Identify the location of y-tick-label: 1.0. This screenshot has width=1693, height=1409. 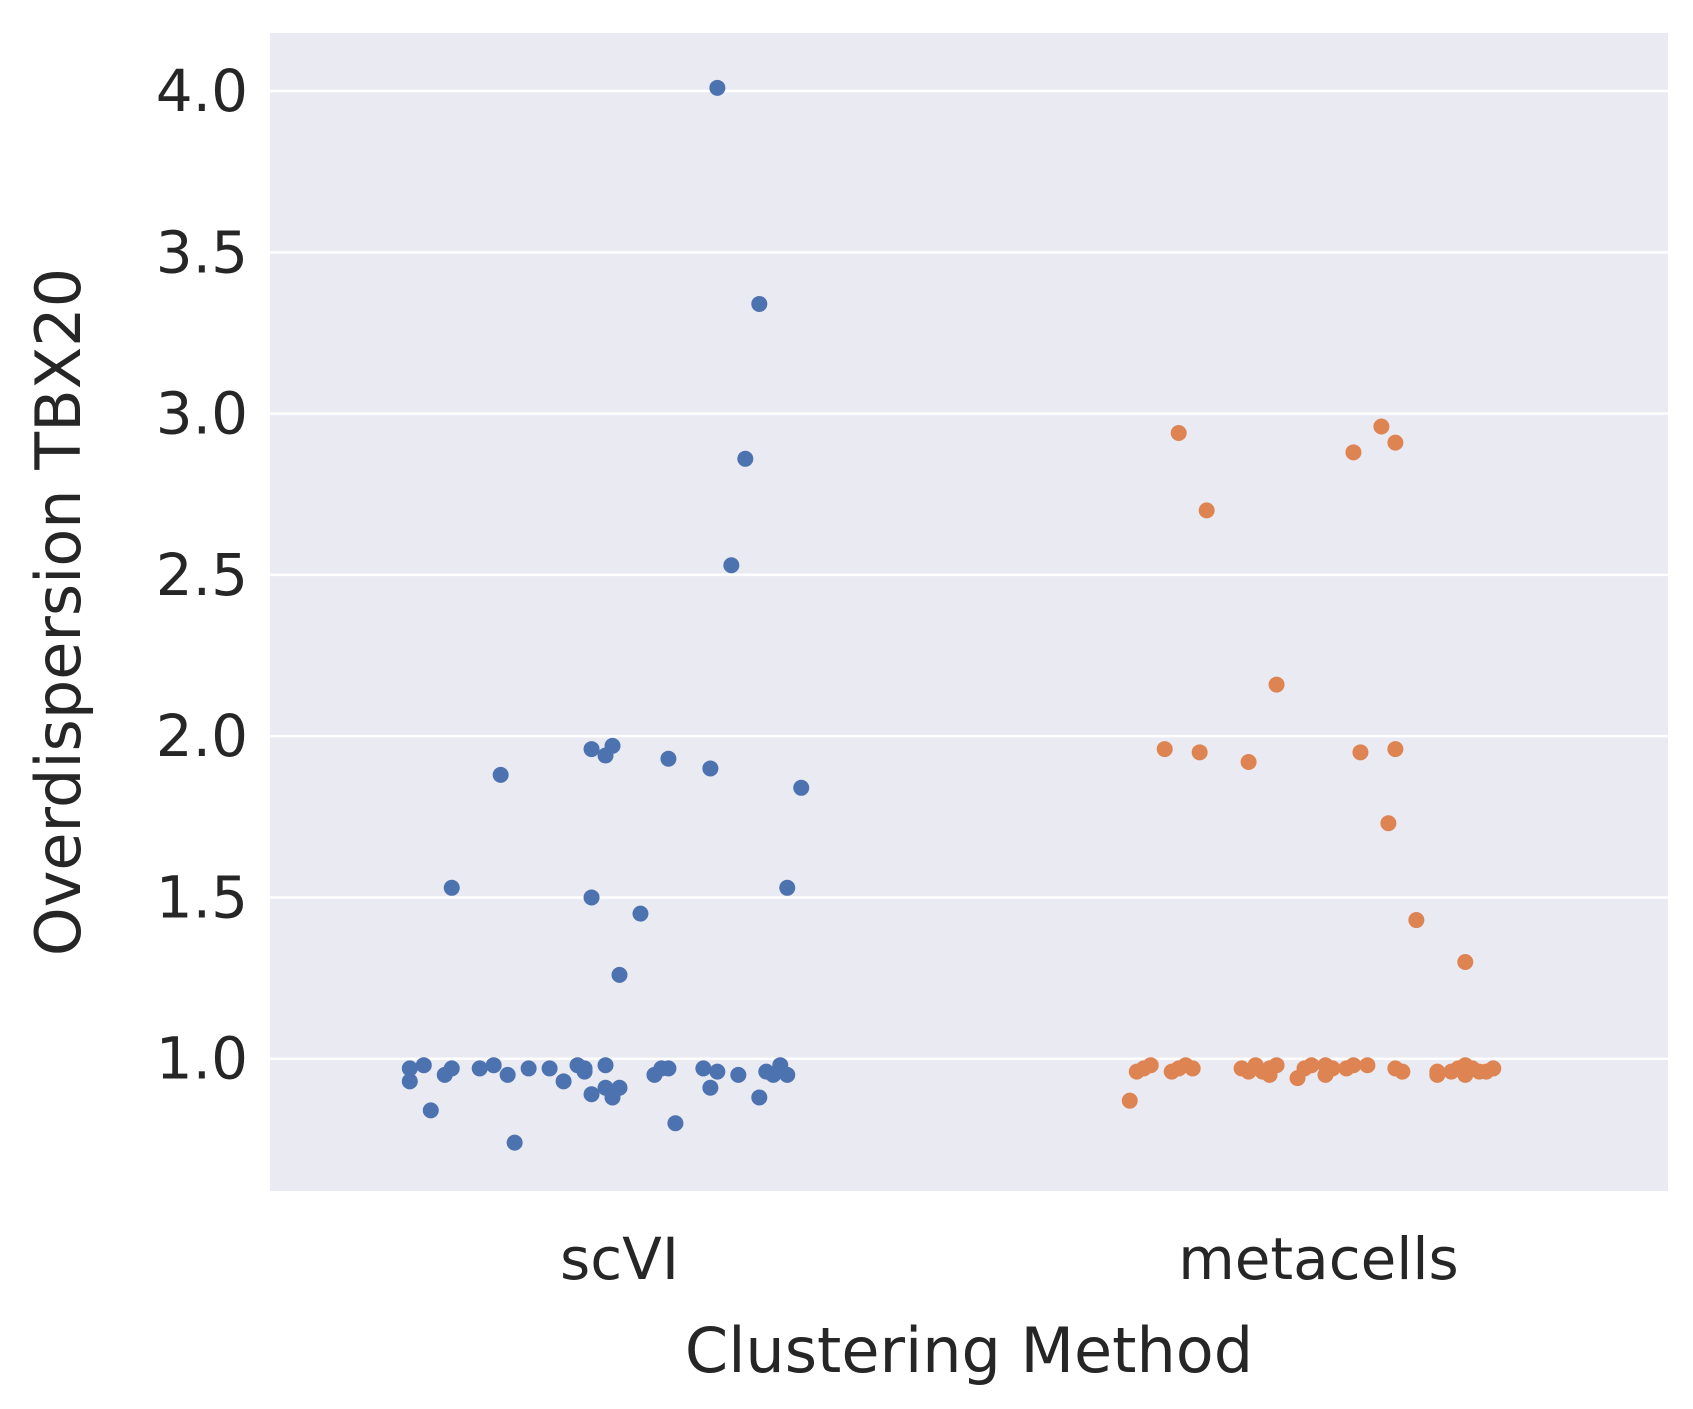
(202, 1059).